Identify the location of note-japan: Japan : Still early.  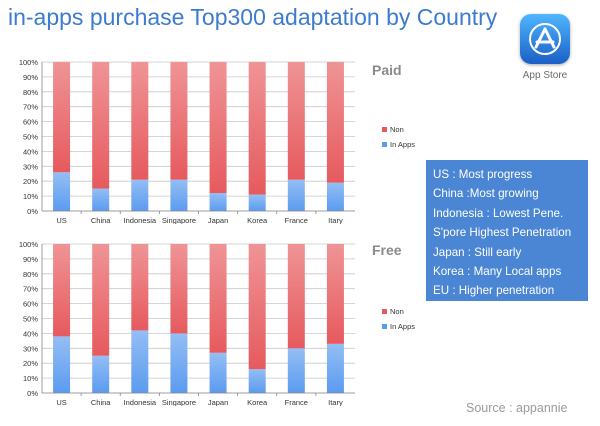
(477, 252).